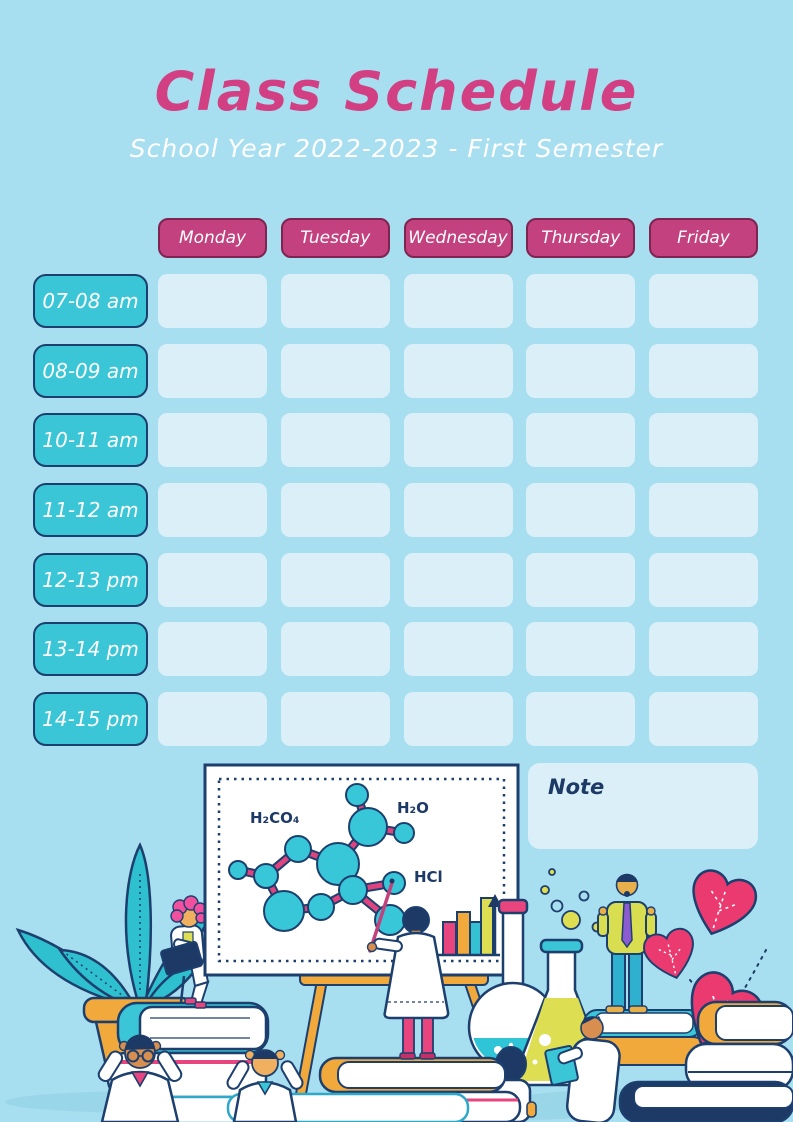  I want to click on time-label: 14-15 pm, so click(90, 719).